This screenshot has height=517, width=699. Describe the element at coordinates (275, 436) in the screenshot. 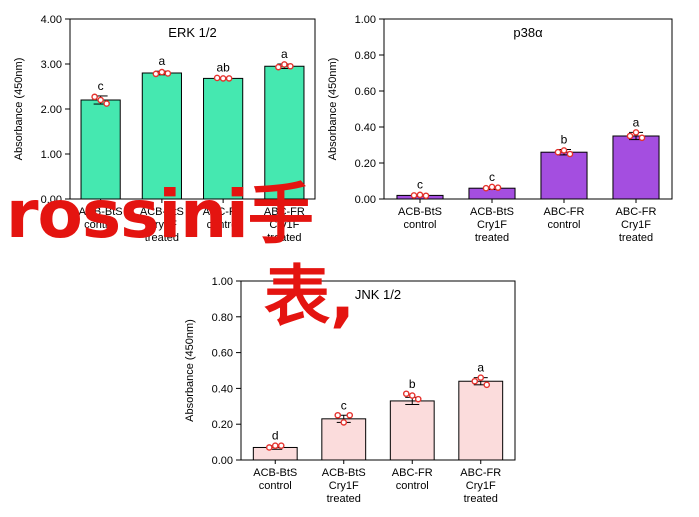

I see `significance-letter: d` at that location.